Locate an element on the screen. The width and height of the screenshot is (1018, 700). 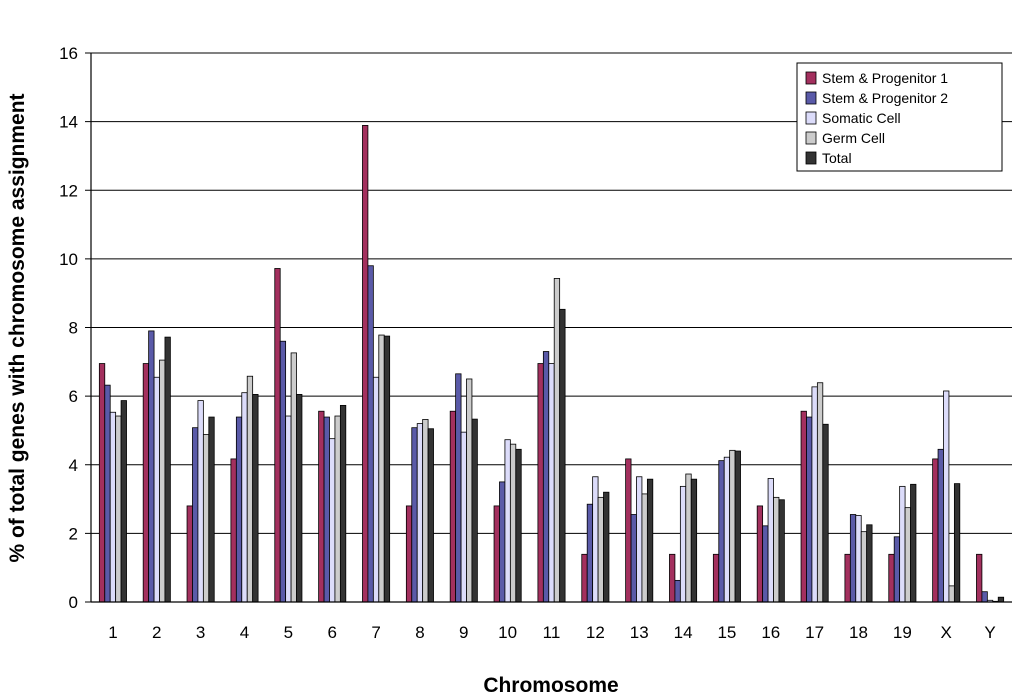
x-tick-label: X is located at coordinates (946, 632).